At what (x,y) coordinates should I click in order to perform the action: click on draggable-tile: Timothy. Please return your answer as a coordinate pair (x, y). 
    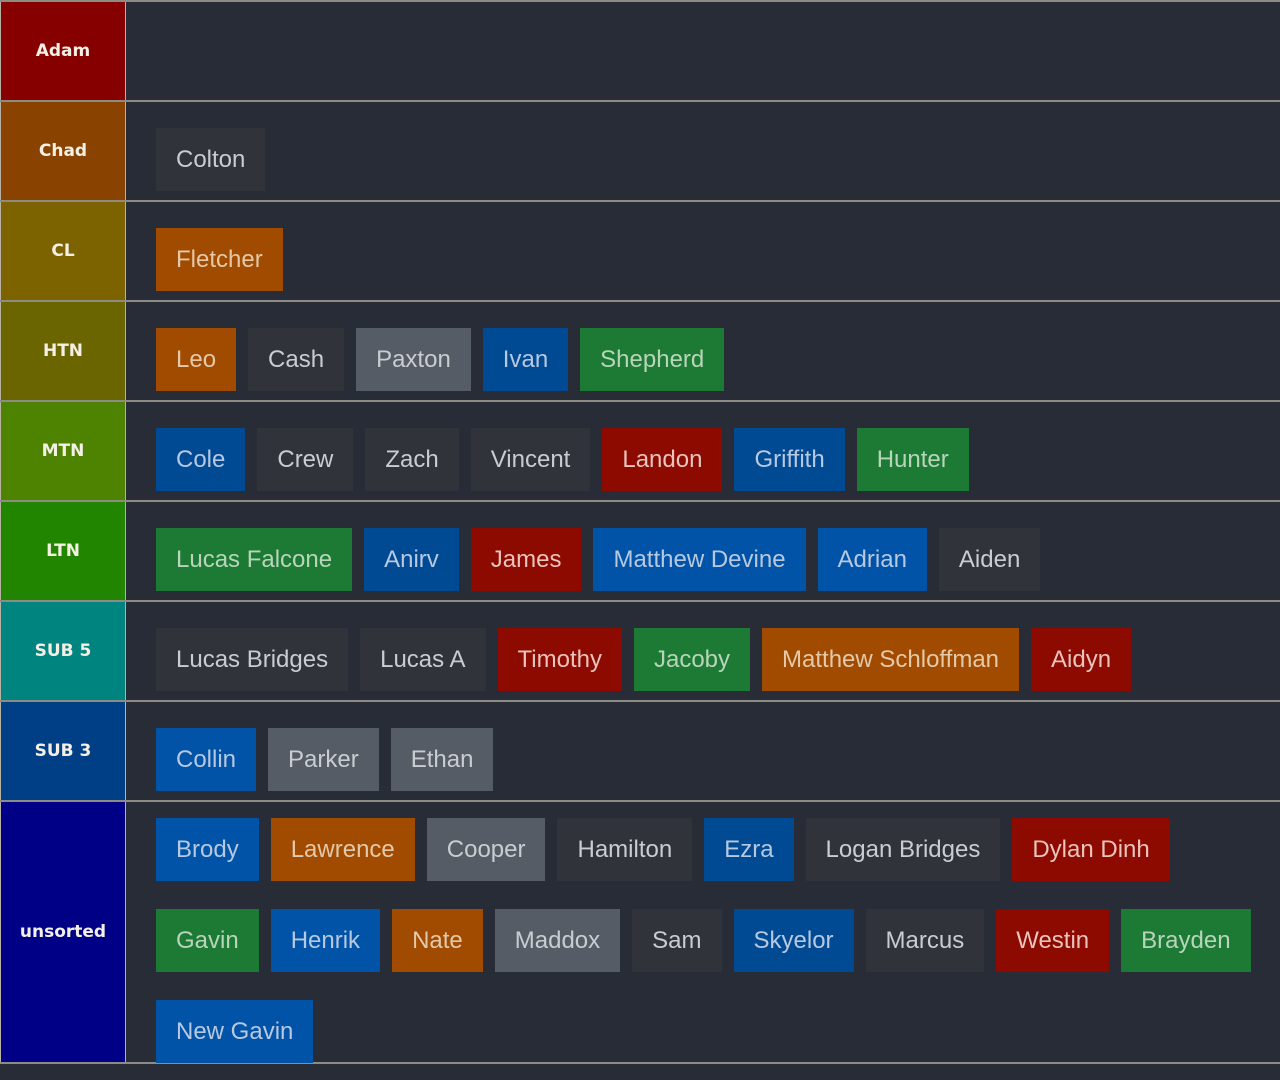
    Looking at the image, I should click on (559, 659).